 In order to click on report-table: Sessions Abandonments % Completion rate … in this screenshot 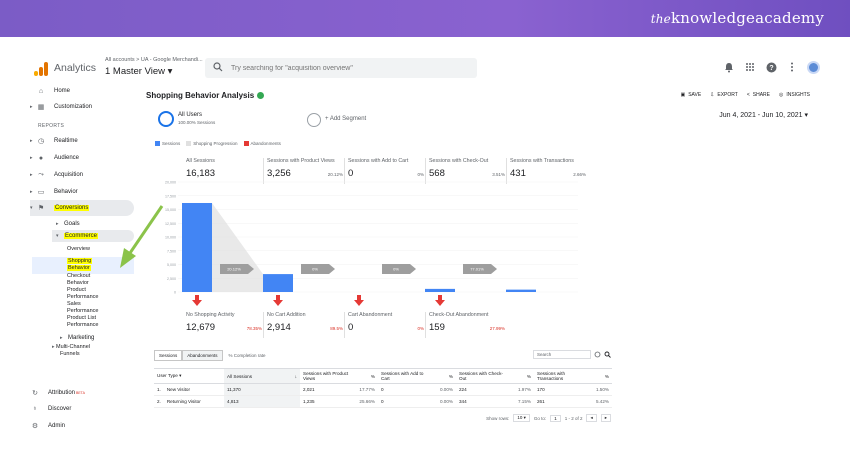, I will do `click(383, 386)`.